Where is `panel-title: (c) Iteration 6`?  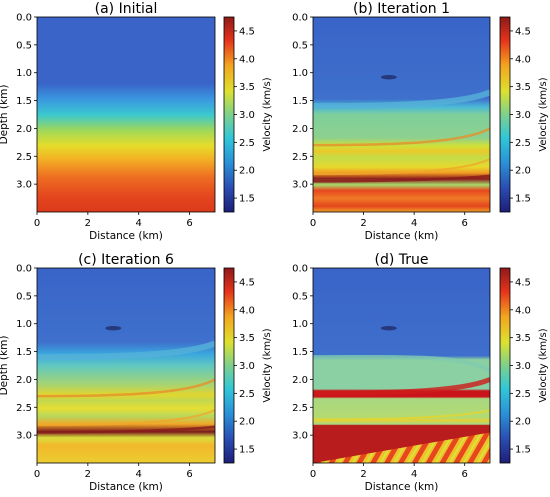 panel-title: (c) Iteration 6 is located at coordinates (126, 260).